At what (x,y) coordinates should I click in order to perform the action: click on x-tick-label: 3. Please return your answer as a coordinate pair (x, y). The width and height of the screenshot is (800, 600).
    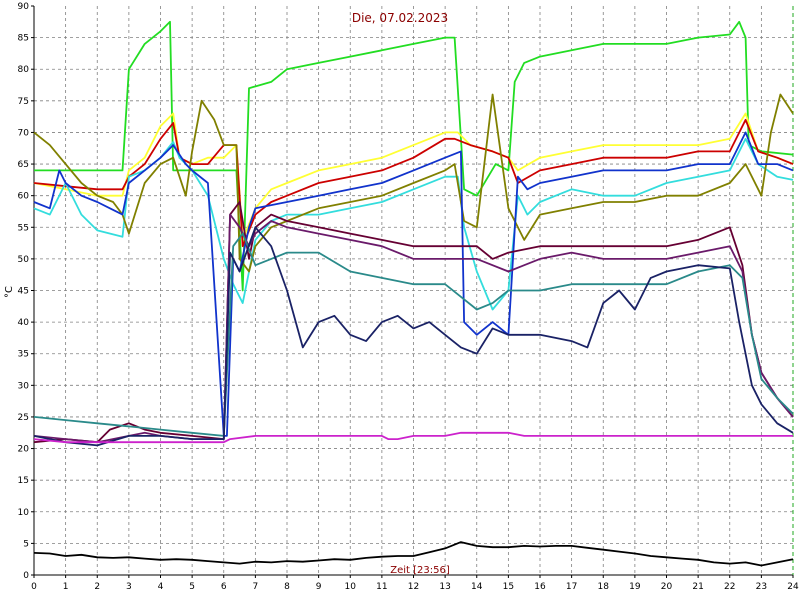
    Looking at the image, I should click on (129, 587).